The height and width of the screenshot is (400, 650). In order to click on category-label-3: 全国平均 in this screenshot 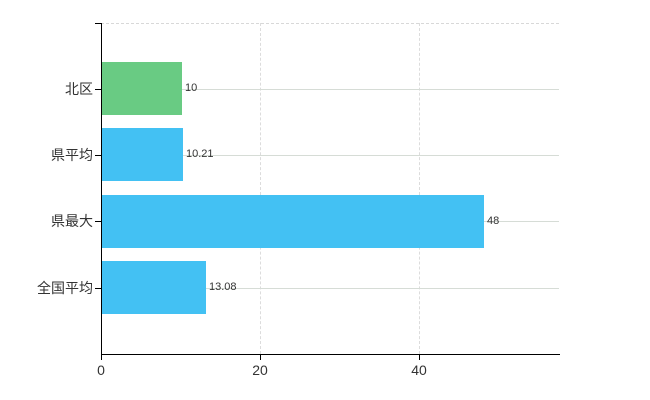, I will do `click(65, 288)`.